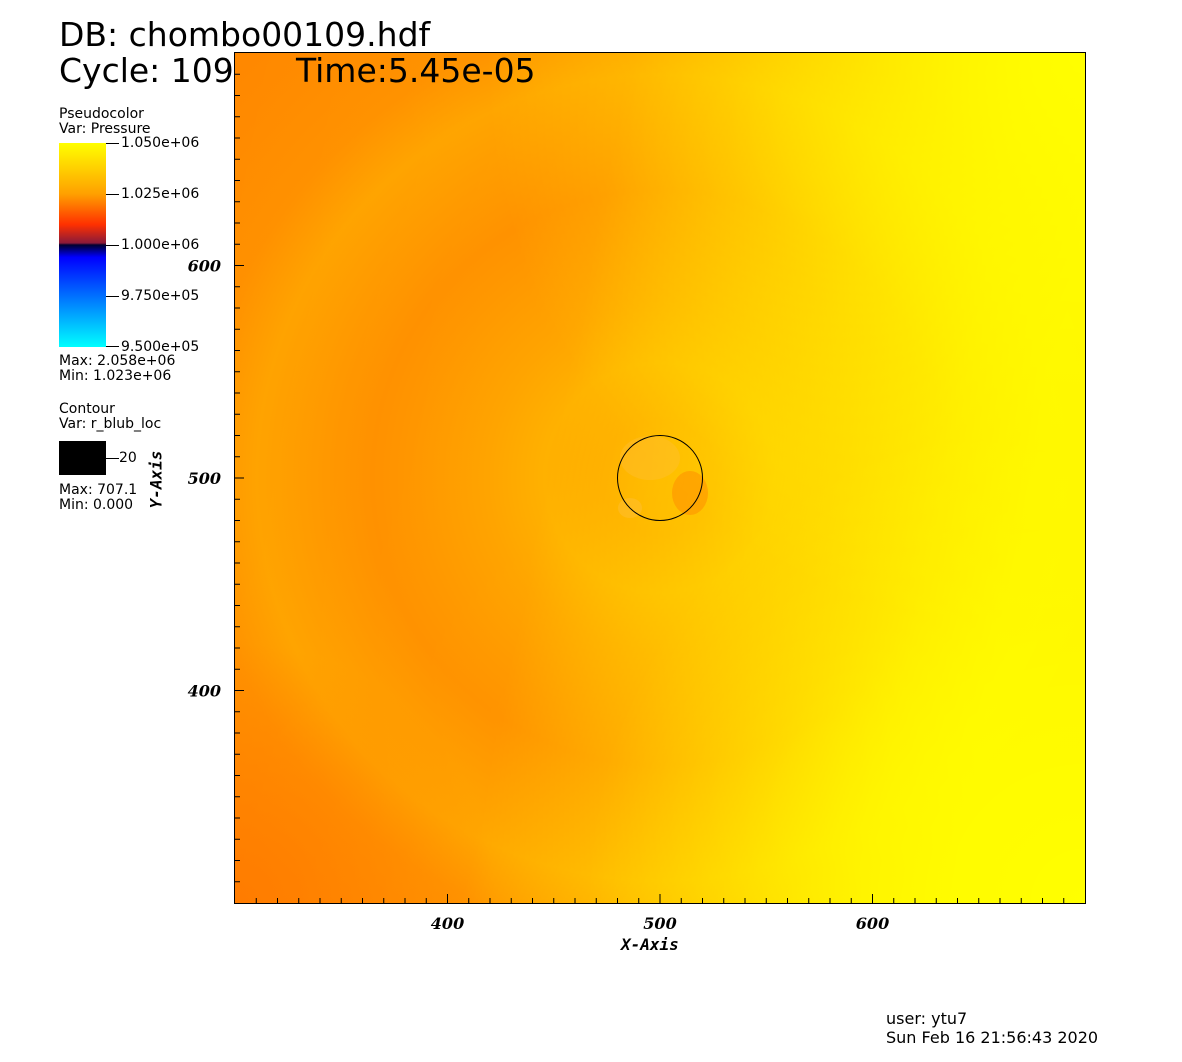  I want to click on colorbar-label: 1.000e+06, so click(160, 245).